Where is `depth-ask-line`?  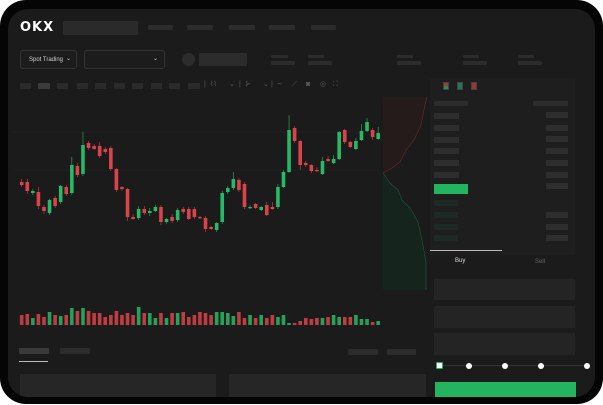 depth-ask-line is located at coordinates (405, 135).